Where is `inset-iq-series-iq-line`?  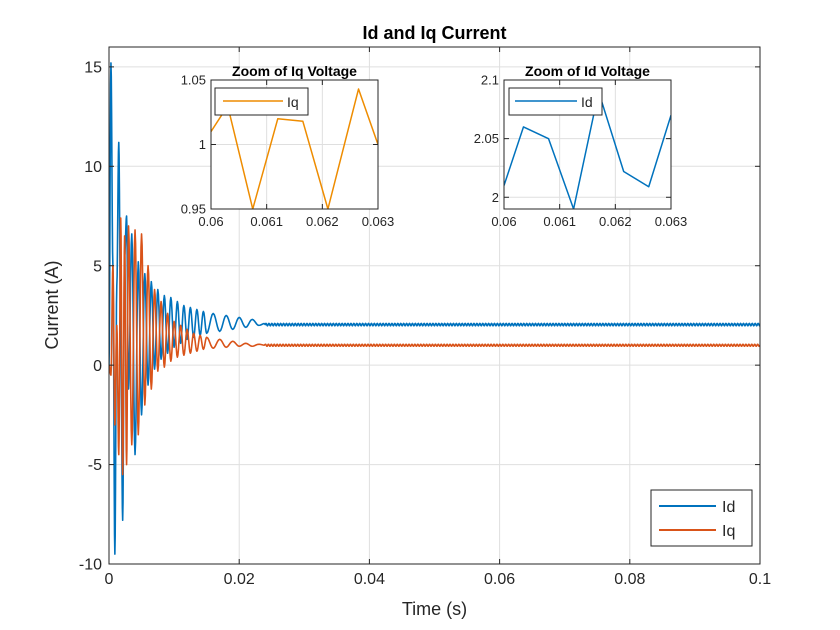
inset-iq-series-iq-line is located at coordinates (294, 148).